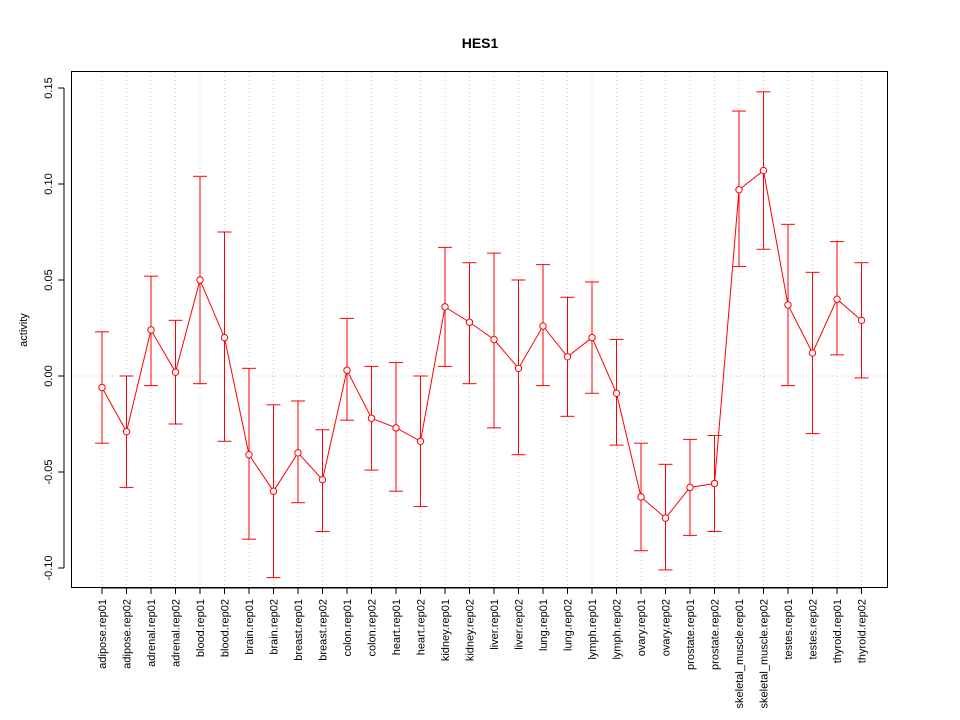 This screenshot has height=720, width=960. I want to click on x-tick-label: heart.rep01, so click(397, 627).